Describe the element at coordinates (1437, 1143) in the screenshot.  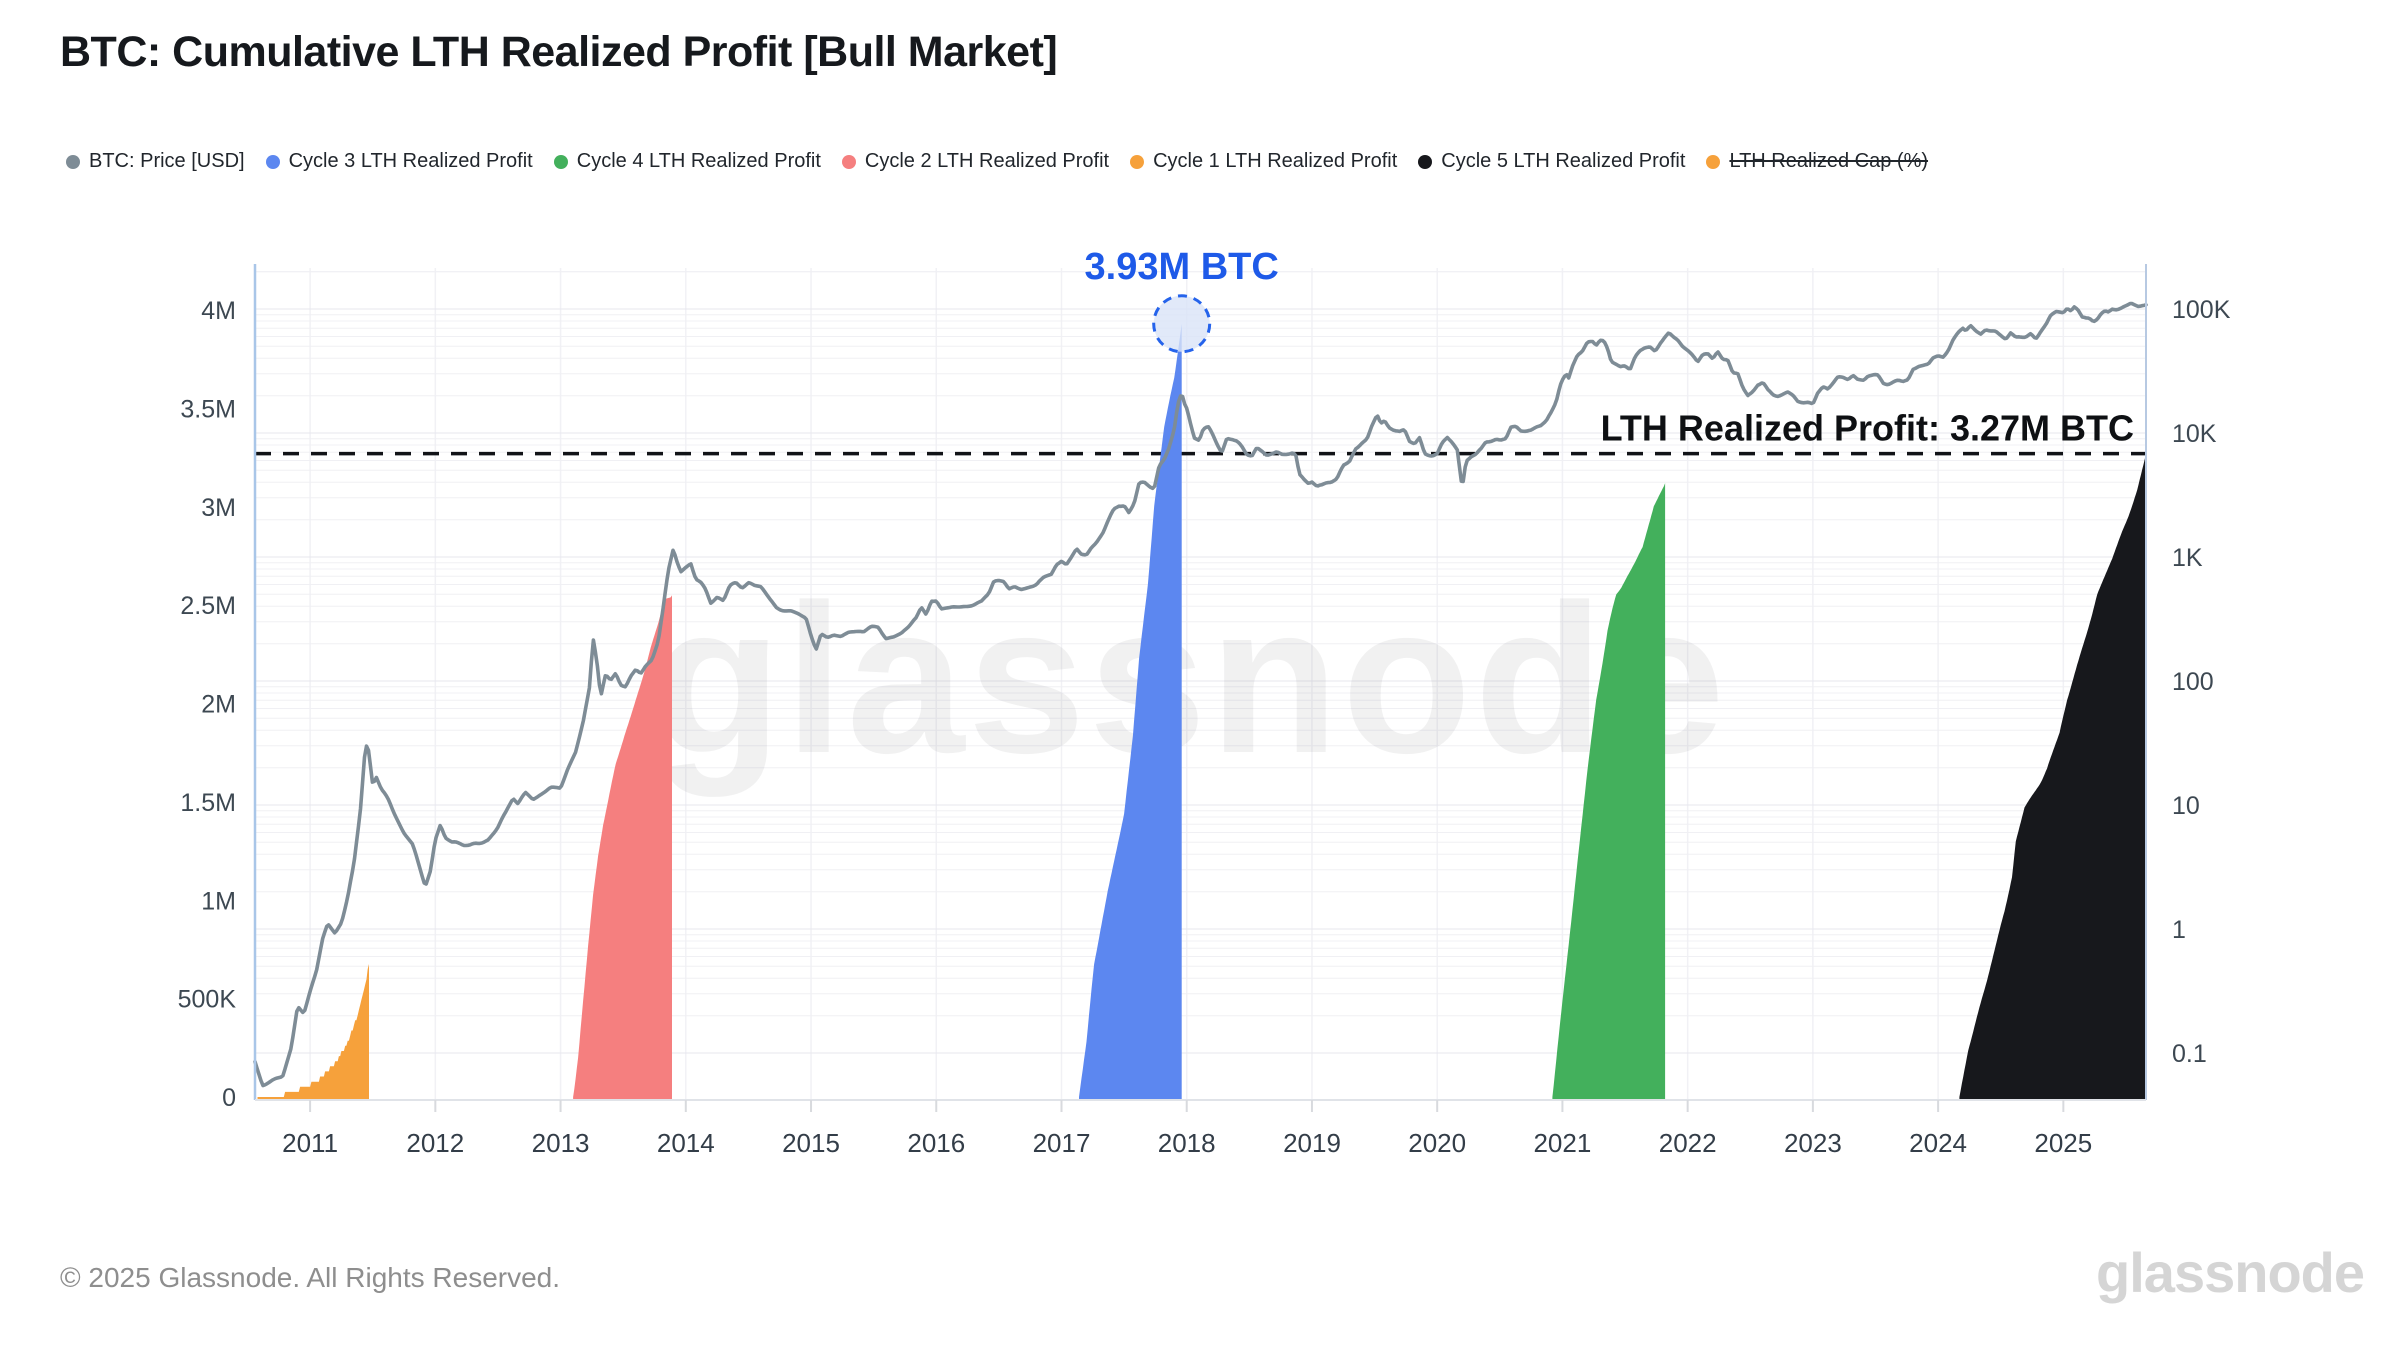
I see `x-tick-label: 2020` at that location.